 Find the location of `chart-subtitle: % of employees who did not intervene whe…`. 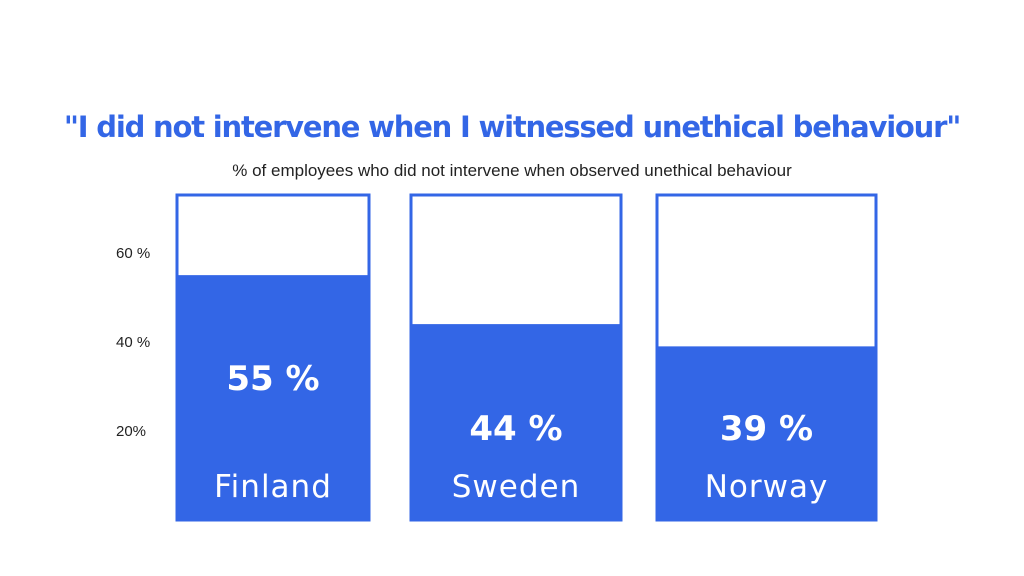

chart-subtitle: % of employees who did not intervene whe… is located at coordinates (512, 170).